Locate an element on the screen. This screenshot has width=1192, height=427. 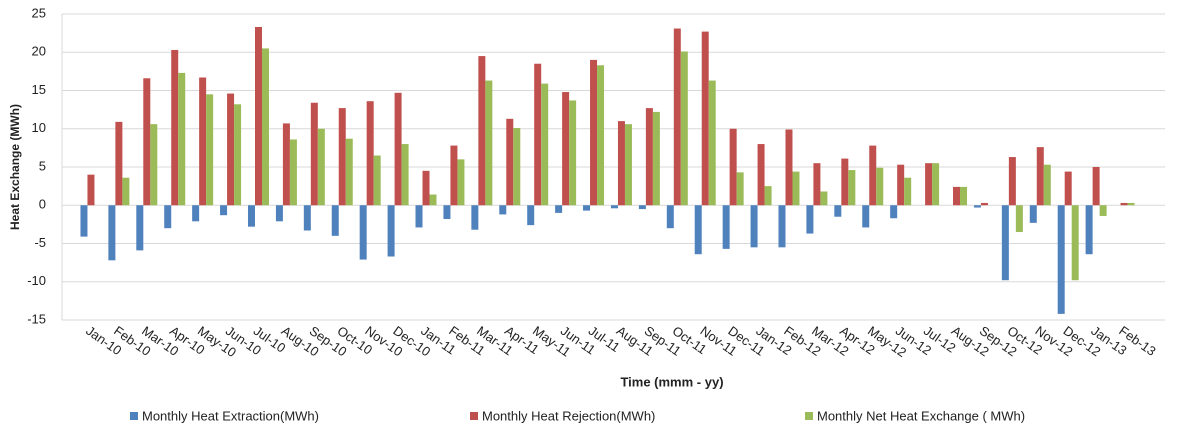
x-axis-title: Time (mmm - yy) is located at coordinates (671, 381).